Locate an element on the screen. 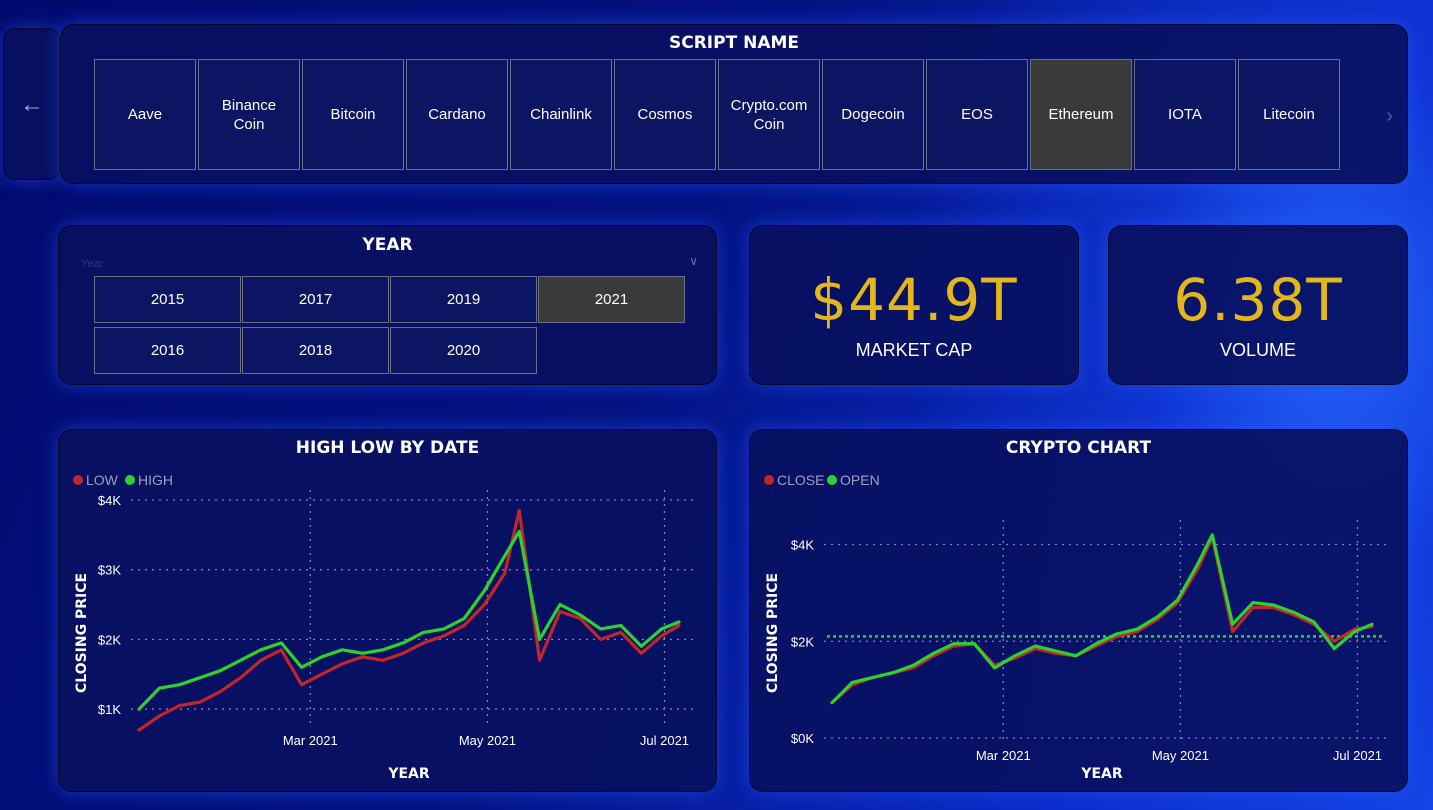  coin-tile: EOS is located at coordinates (977, 114).